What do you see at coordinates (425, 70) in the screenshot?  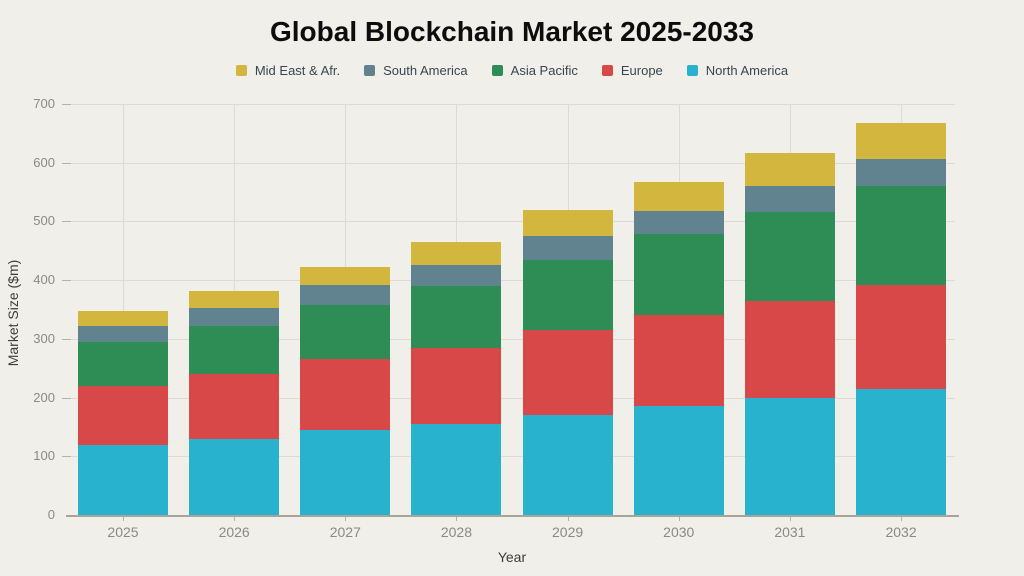 I see `legend-label: South America` at bounding box center [425, 70].